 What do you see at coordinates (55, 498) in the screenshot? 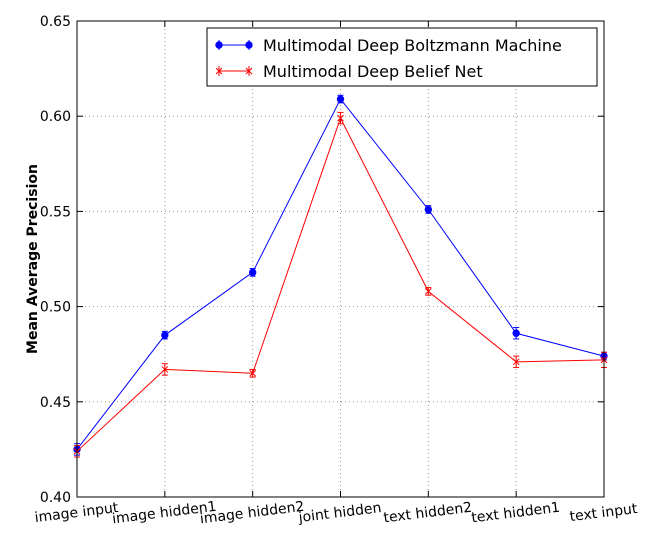
I see `y-tick-label: 0.40` at bounding box center [55, 498].